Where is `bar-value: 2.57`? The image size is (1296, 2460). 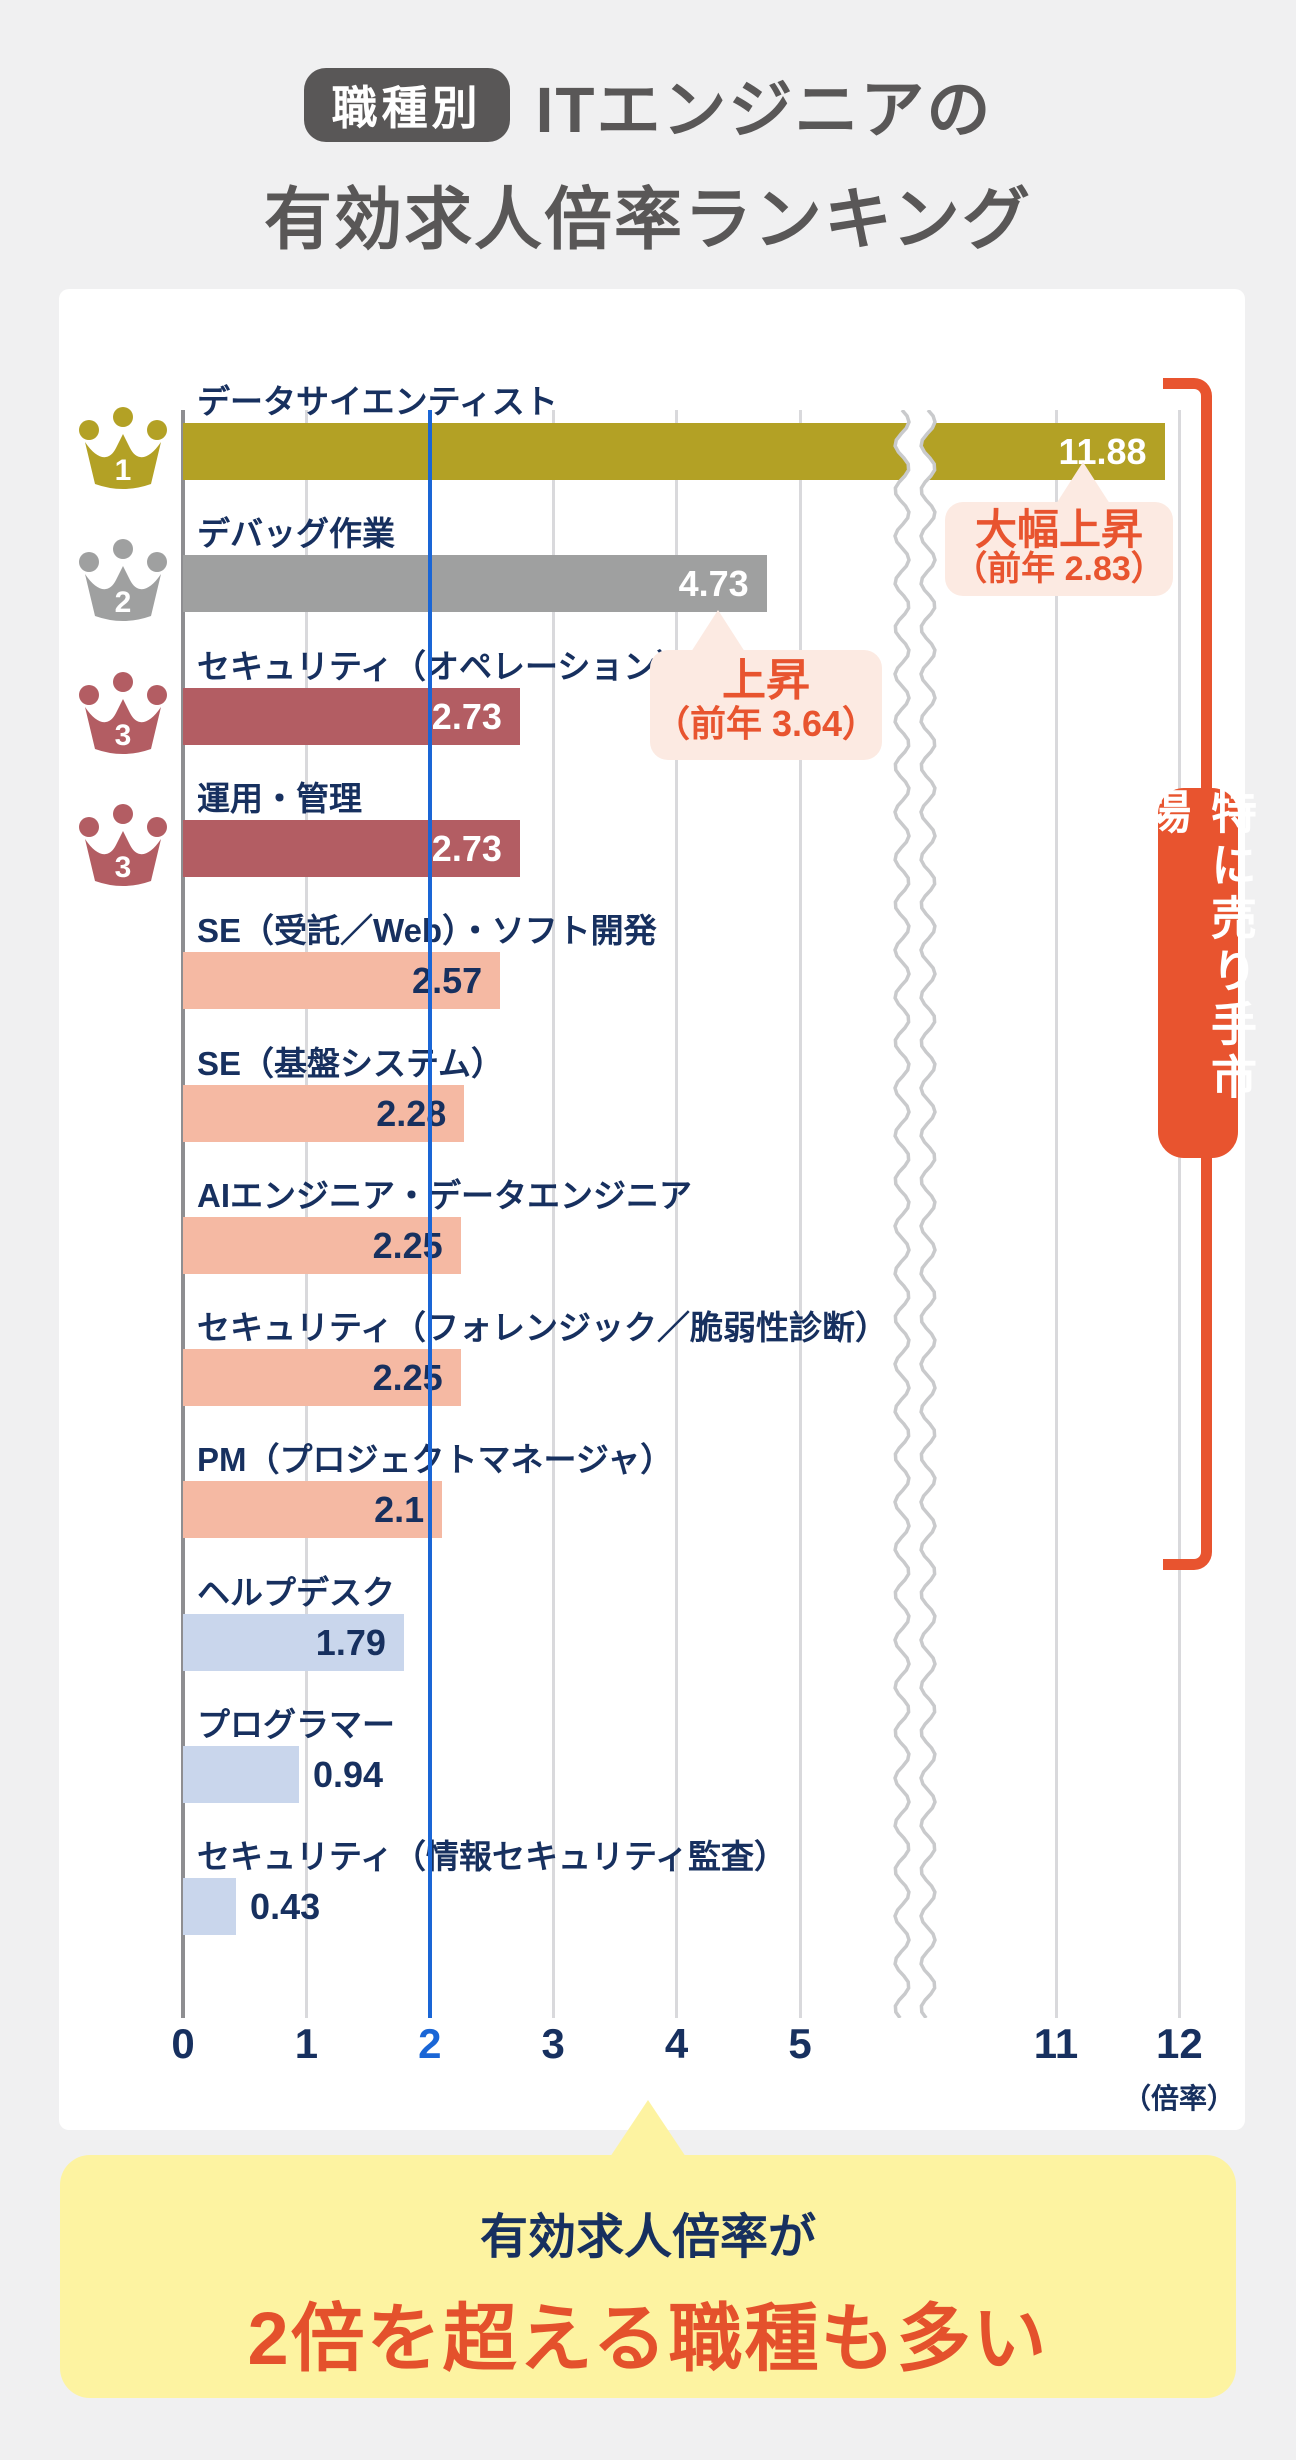 bar-value: 2.57 is located at coordinates (447, 981).